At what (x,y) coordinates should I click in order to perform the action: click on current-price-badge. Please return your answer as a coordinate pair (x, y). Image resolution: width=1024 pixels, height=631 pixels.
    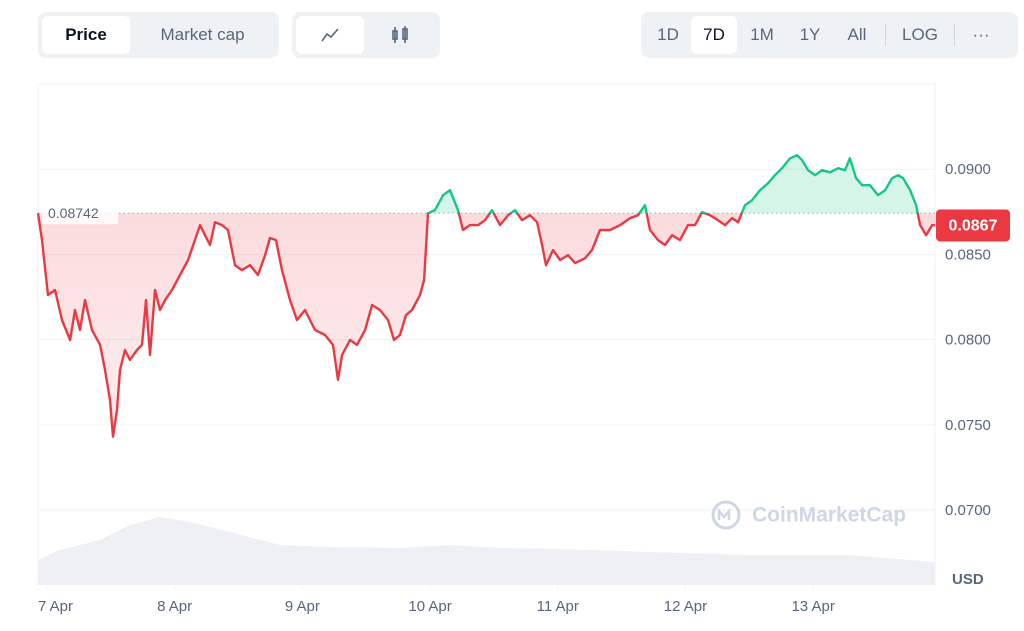
    Looking at the image, I should click on (973, 225).